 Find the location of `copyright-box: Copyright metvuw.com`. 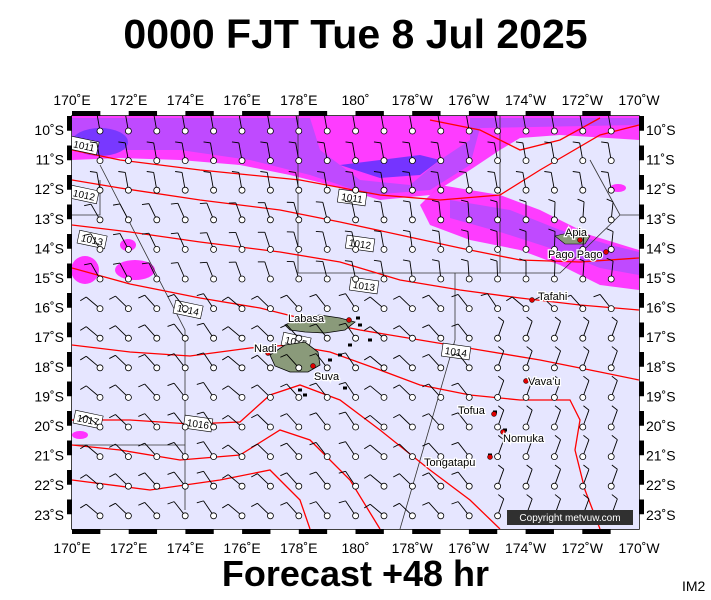

copyright-box: Copyright metvuw.com is located at coordinates (570, 517).